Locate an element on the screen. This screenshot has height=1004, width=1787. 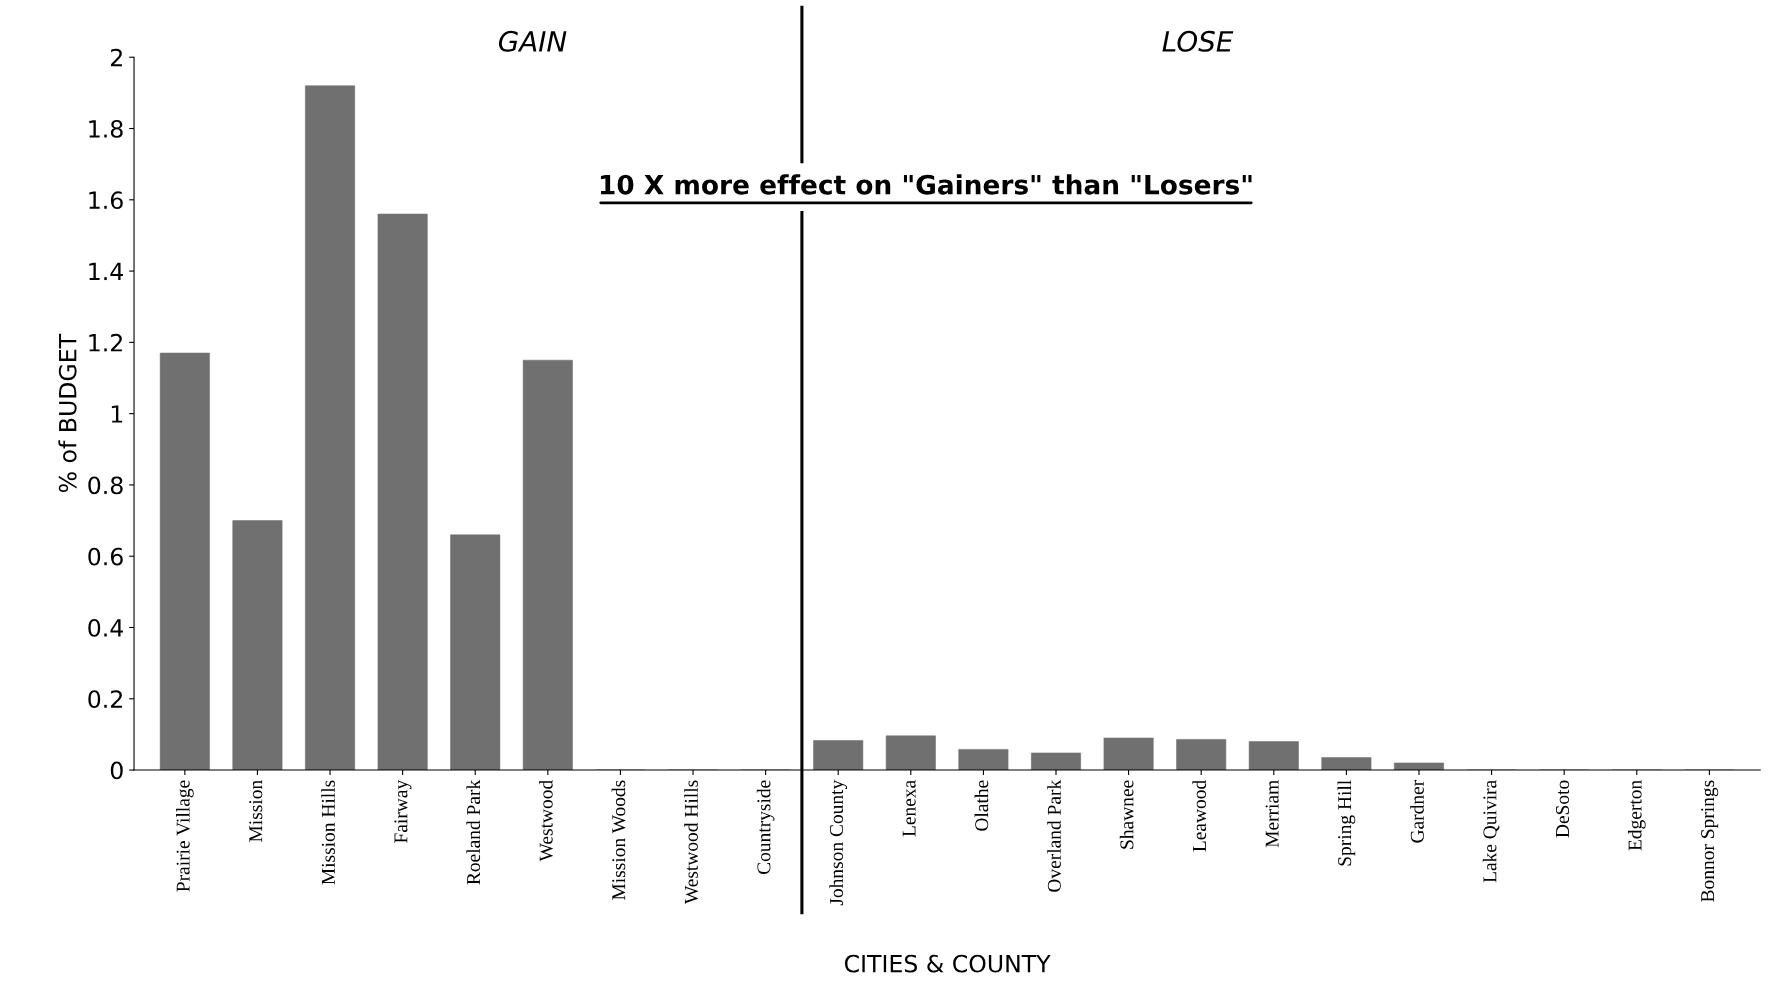
x-tick-label: Edgerton is located at coordinates (1636, 815).